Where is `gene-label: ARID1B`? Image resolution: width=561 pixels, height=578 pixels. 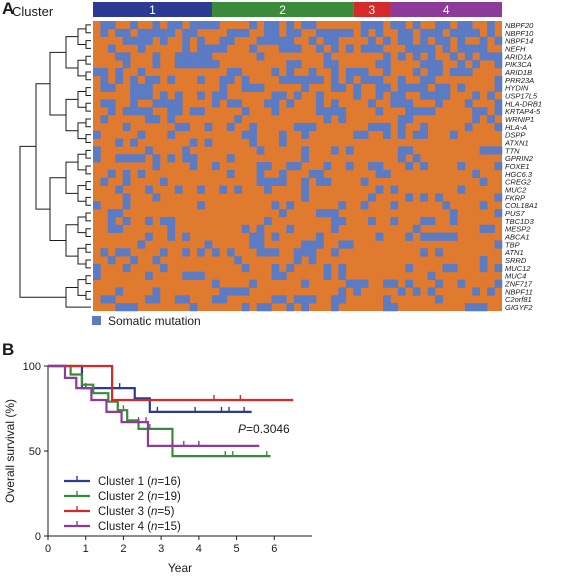 gene-label: ARID1B is located at coordinates (518, 72).